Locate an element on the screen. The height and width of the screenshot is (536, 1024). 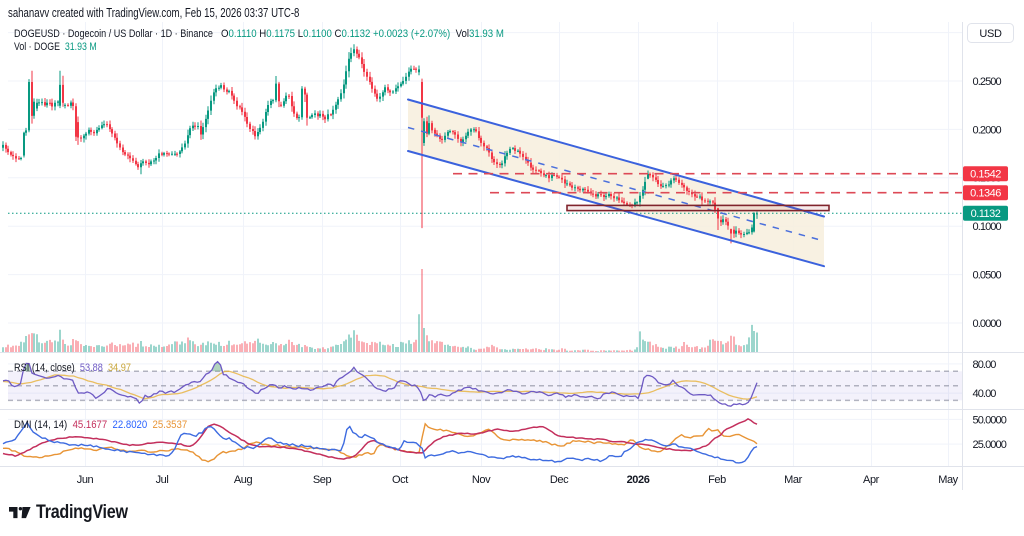
svg-text: 0.0000 is located at coordinates (987, 324).